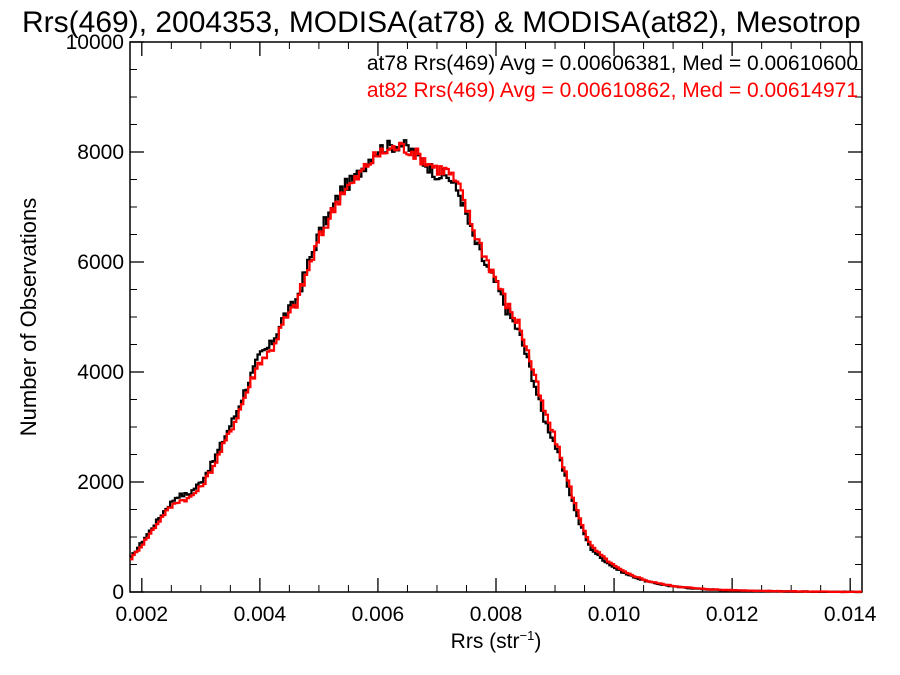 The width and height of the screenshot is (900, 675). Describe the element at coordinates (732, 614) in the screenshot. I see `x-tick-label: 0.012` at that location.